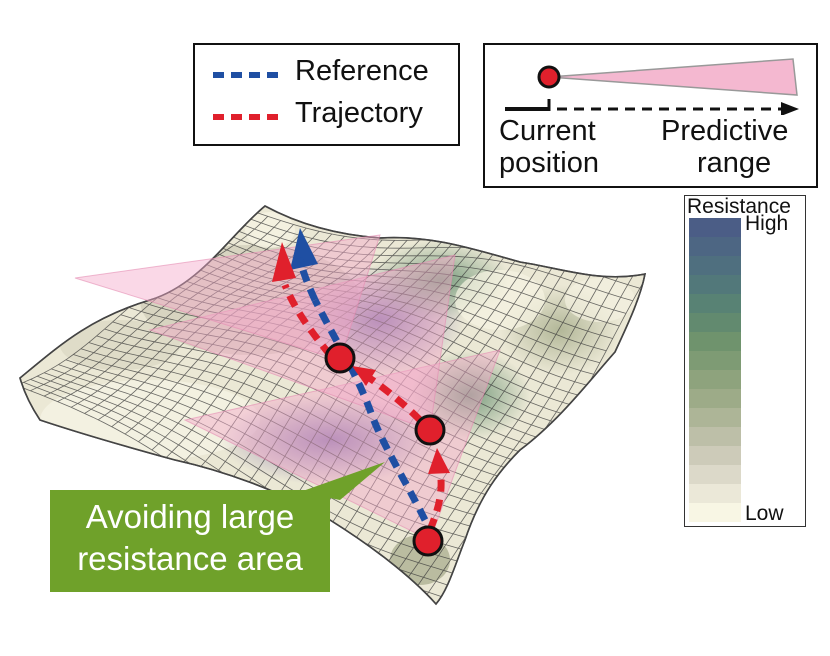 The width and height of the screenshot is (830, 656). I want to click on trajectory-legend-label: Trajectory, so click(359, 113).